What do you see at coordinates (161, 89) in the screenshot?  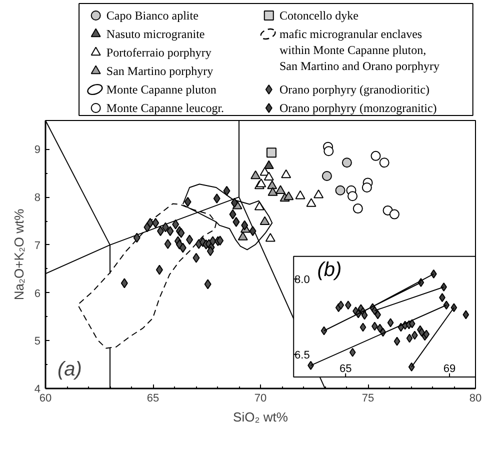 I see `legend-label: Monte Capanne pluton` at bounding box center [161, 89].